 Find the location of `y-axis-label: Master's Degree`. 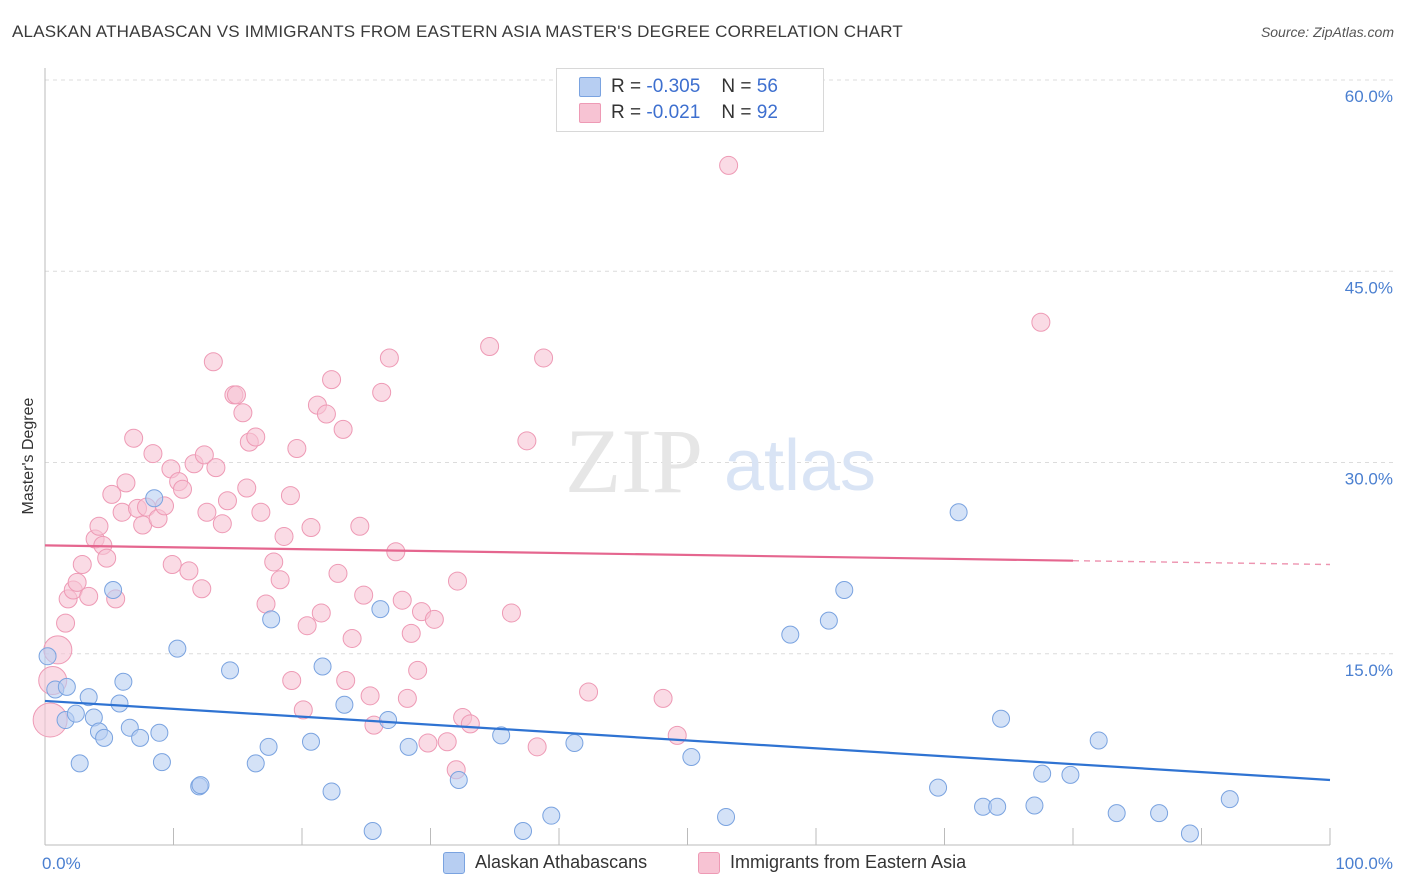

y-axis-label: Master's Degree is located at coordinates (28, 455).